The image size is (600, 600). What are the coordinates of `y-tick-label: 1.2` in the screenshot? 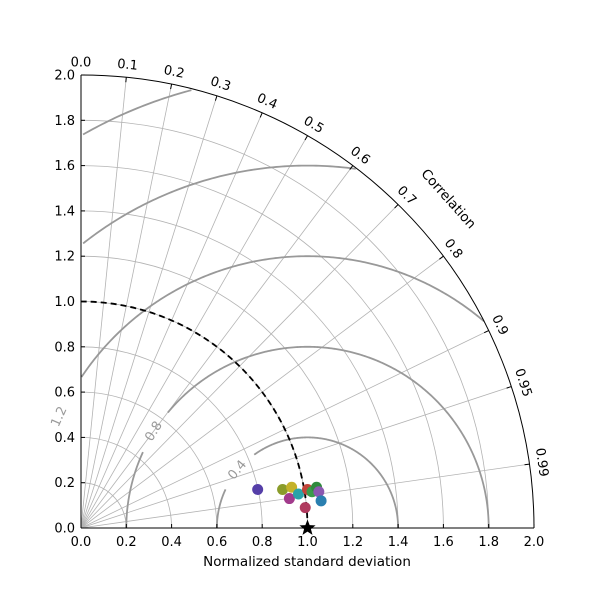 It's located at (64, 257).